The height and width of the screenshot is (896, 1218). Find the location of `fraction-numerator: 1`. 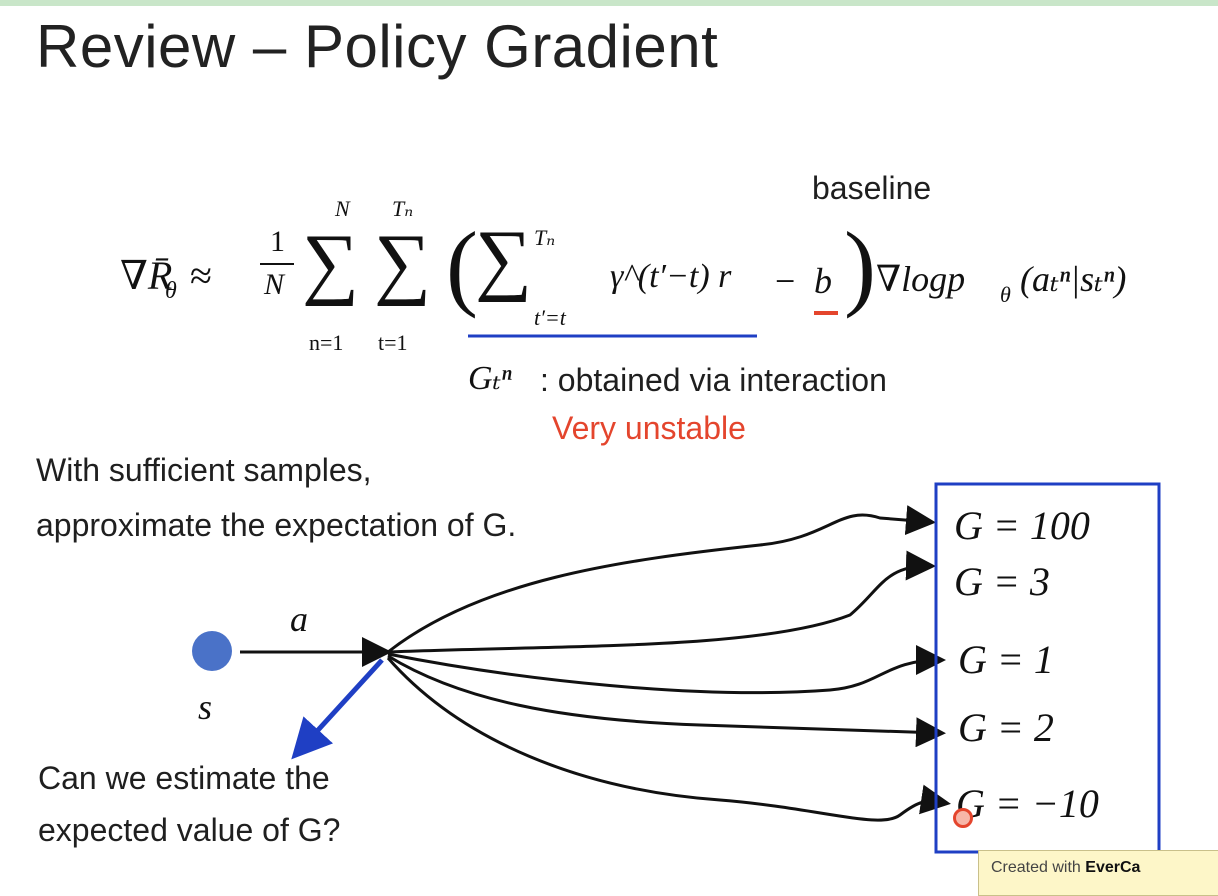

fraction-numerator: 1 is located at coordinates (277, 241).